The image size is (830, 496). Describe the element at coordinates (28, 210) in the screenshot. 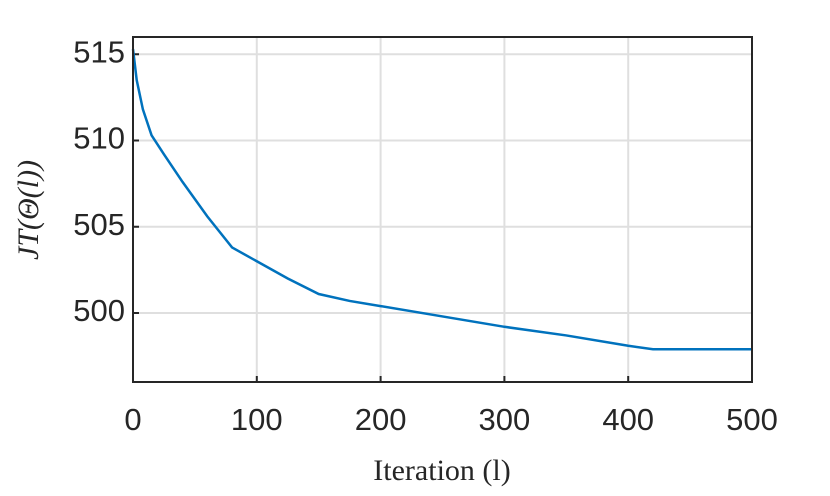

I see `y-axis-label: JT(Θ(l))` at that location.